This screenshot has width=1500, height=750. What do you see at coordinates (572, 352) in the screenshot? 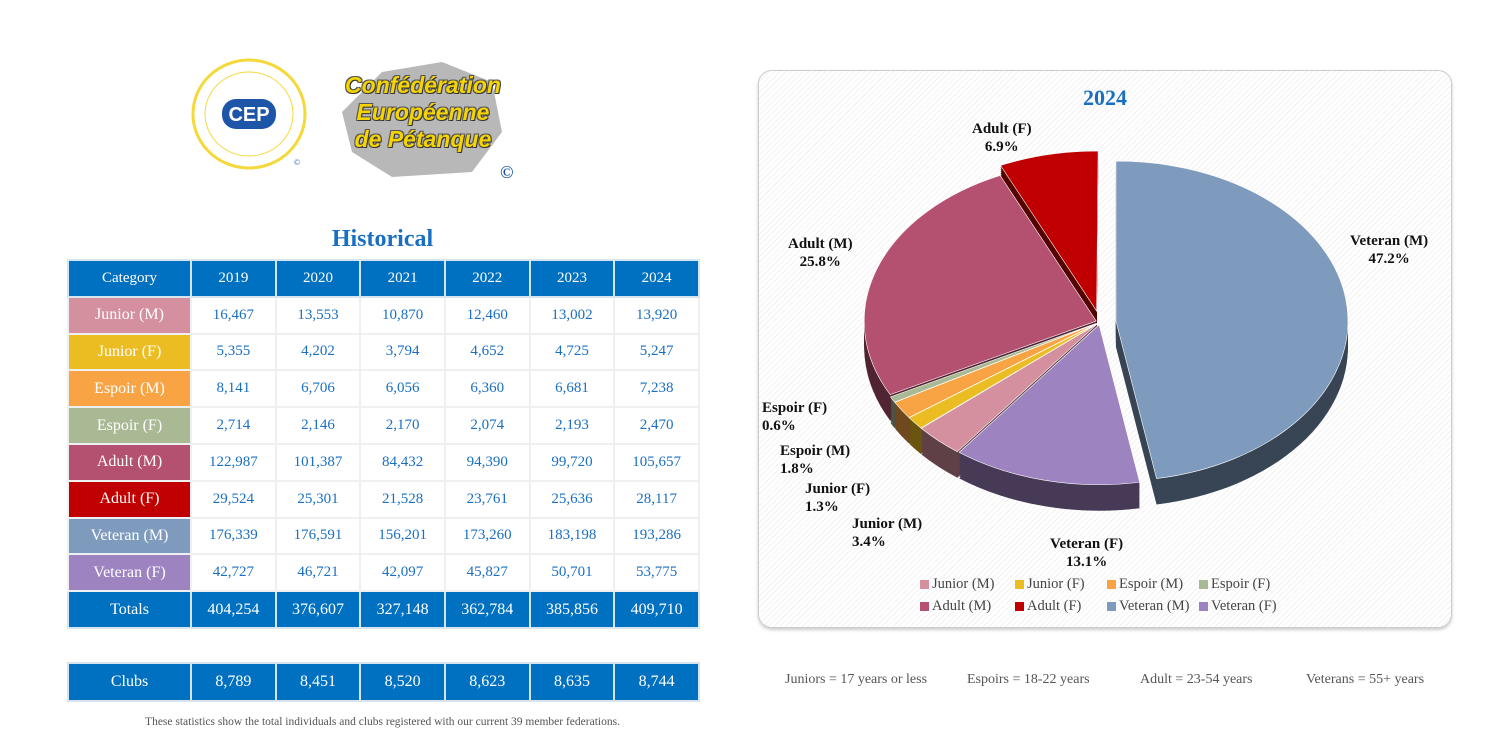
I see `value-cell: 4,725` at bounding box center [572, 352].